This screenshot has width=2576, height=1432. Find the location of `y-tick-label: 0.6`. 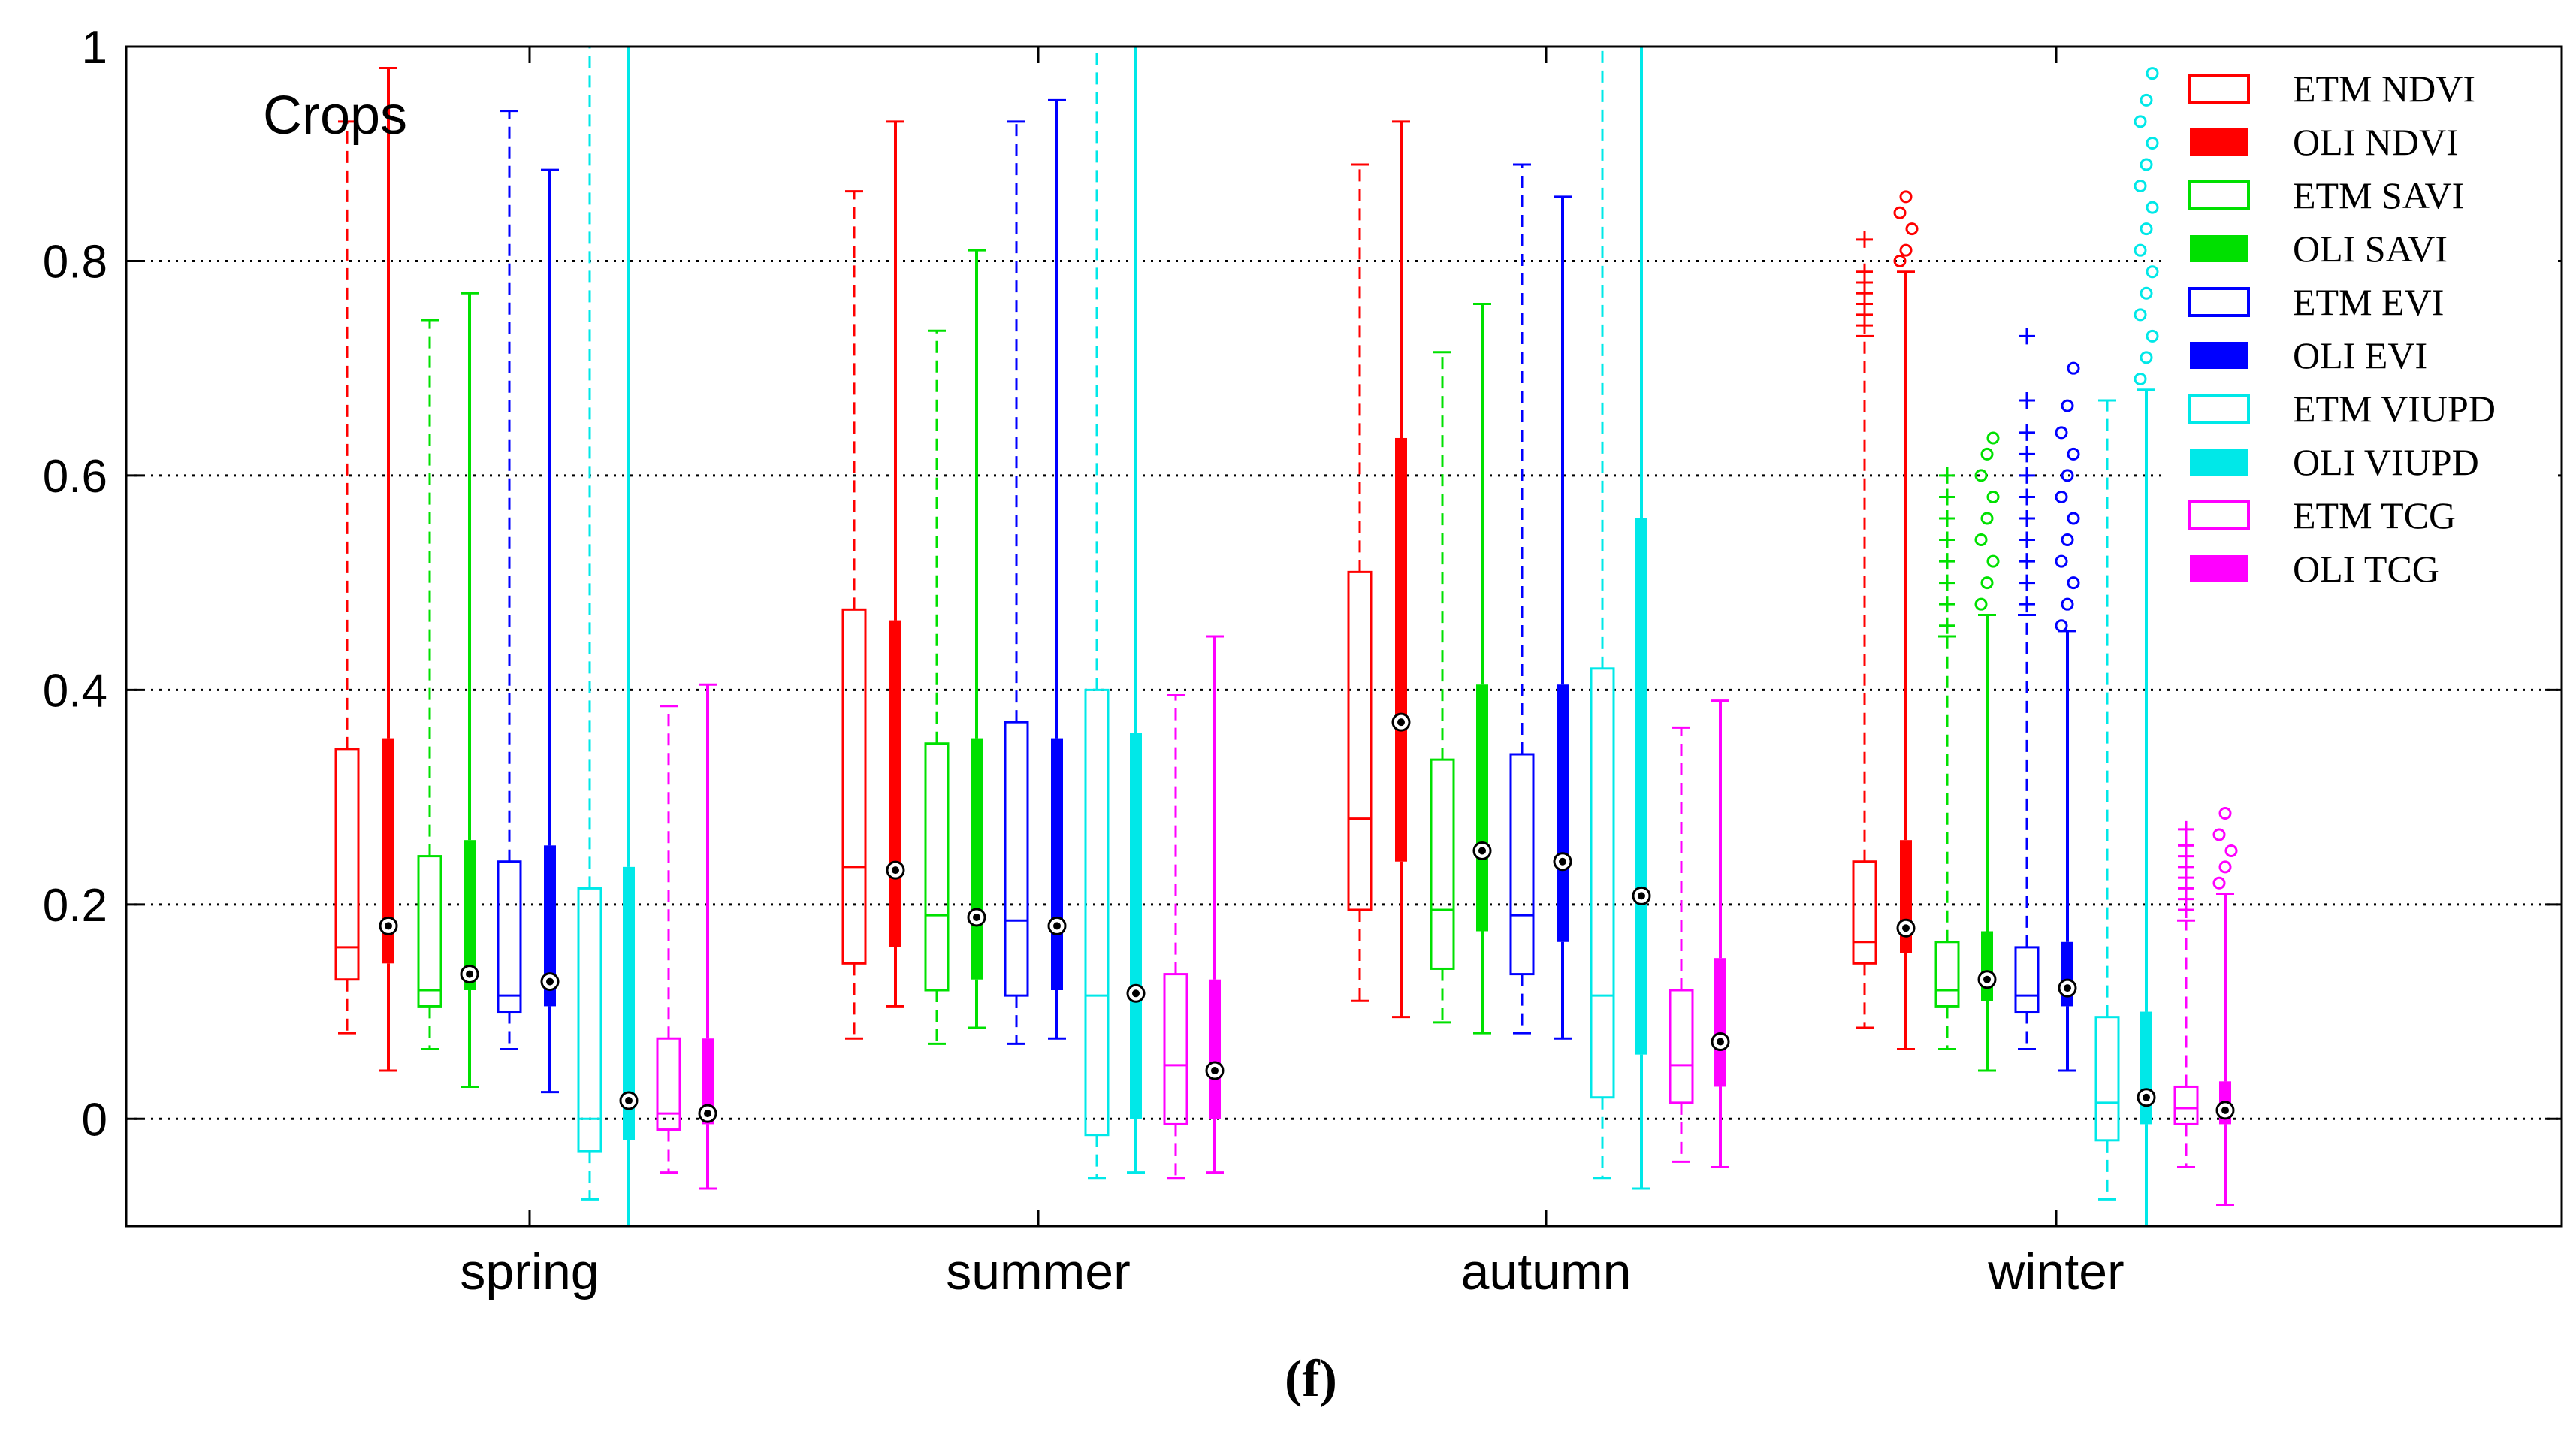

y-tick-label: 0.6 is located at coordinates (75, 477).